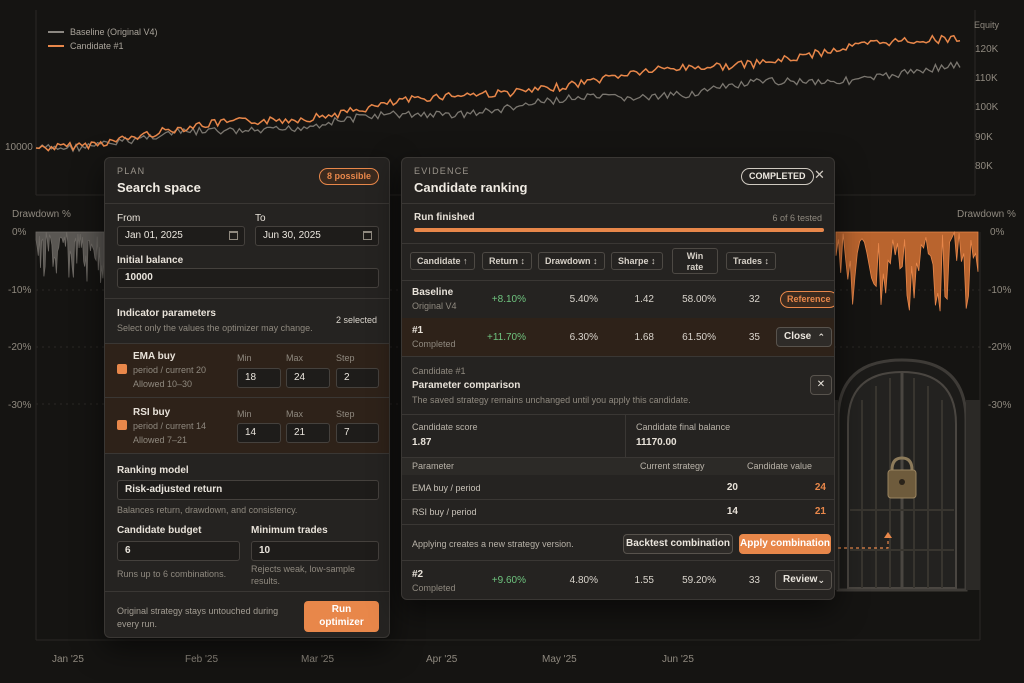  I want to click on param-current: 14, so click(732, 511).